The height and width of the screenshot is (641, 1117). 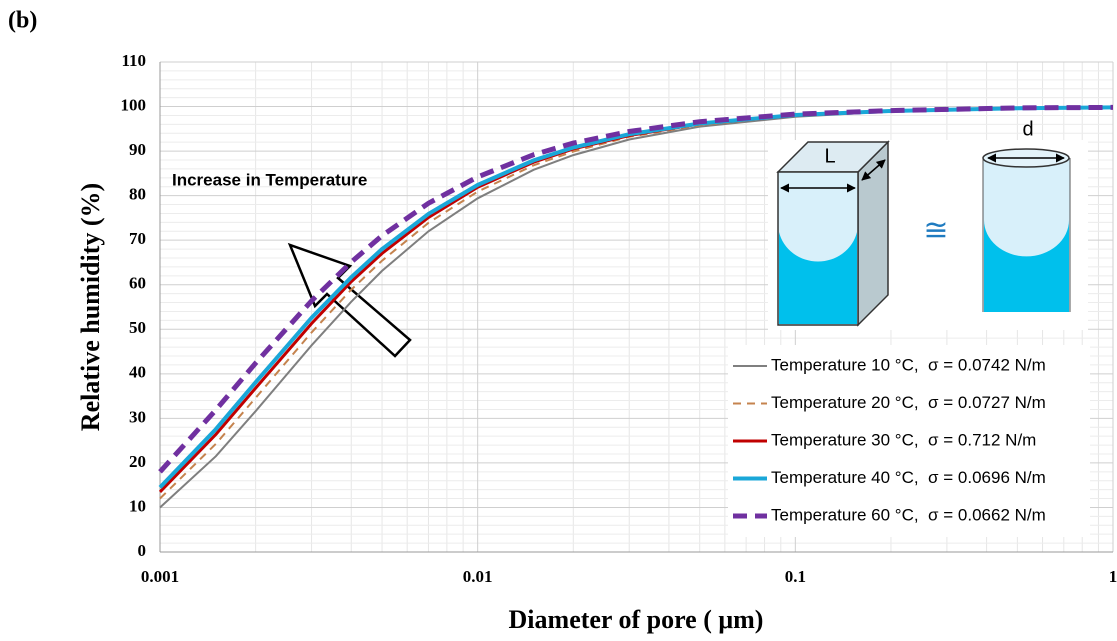 I want to click on inset-label: ≅, so click(x=935, y=230).